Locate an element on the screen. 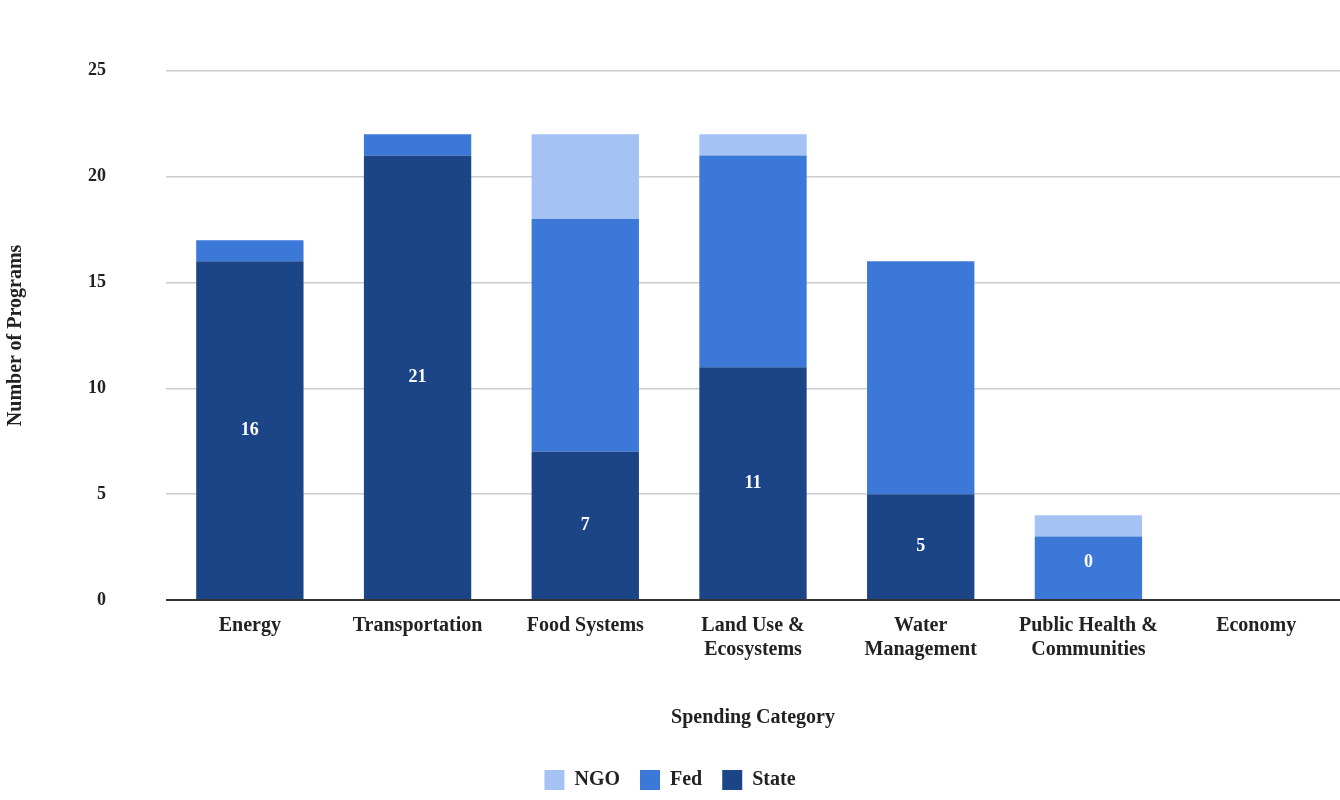  legend-label: Fed is located at coordinates (686, 778).